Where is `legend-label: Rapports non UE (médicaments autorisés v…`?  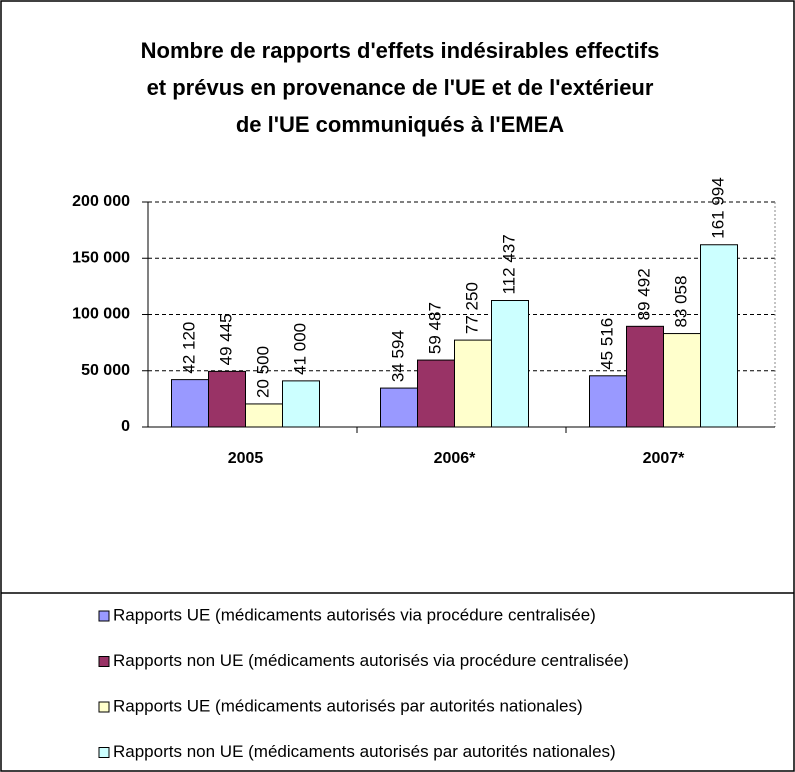
legend-label: Rapports non UE (médicaments autorisés v… is located at coordinates (371, 660).